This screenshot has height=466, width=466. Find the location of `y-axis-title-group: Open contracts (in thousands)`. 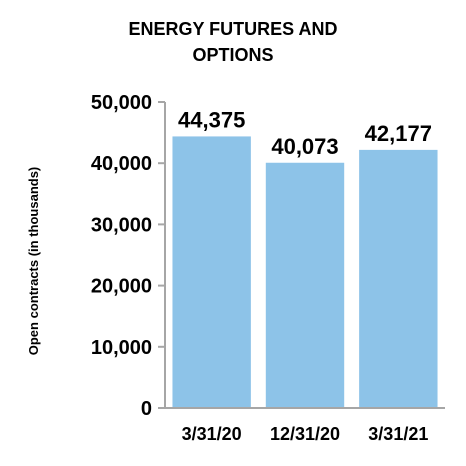

y-axis-title-group: Open contracts (in thousands) is located at coordinates (33, 261).